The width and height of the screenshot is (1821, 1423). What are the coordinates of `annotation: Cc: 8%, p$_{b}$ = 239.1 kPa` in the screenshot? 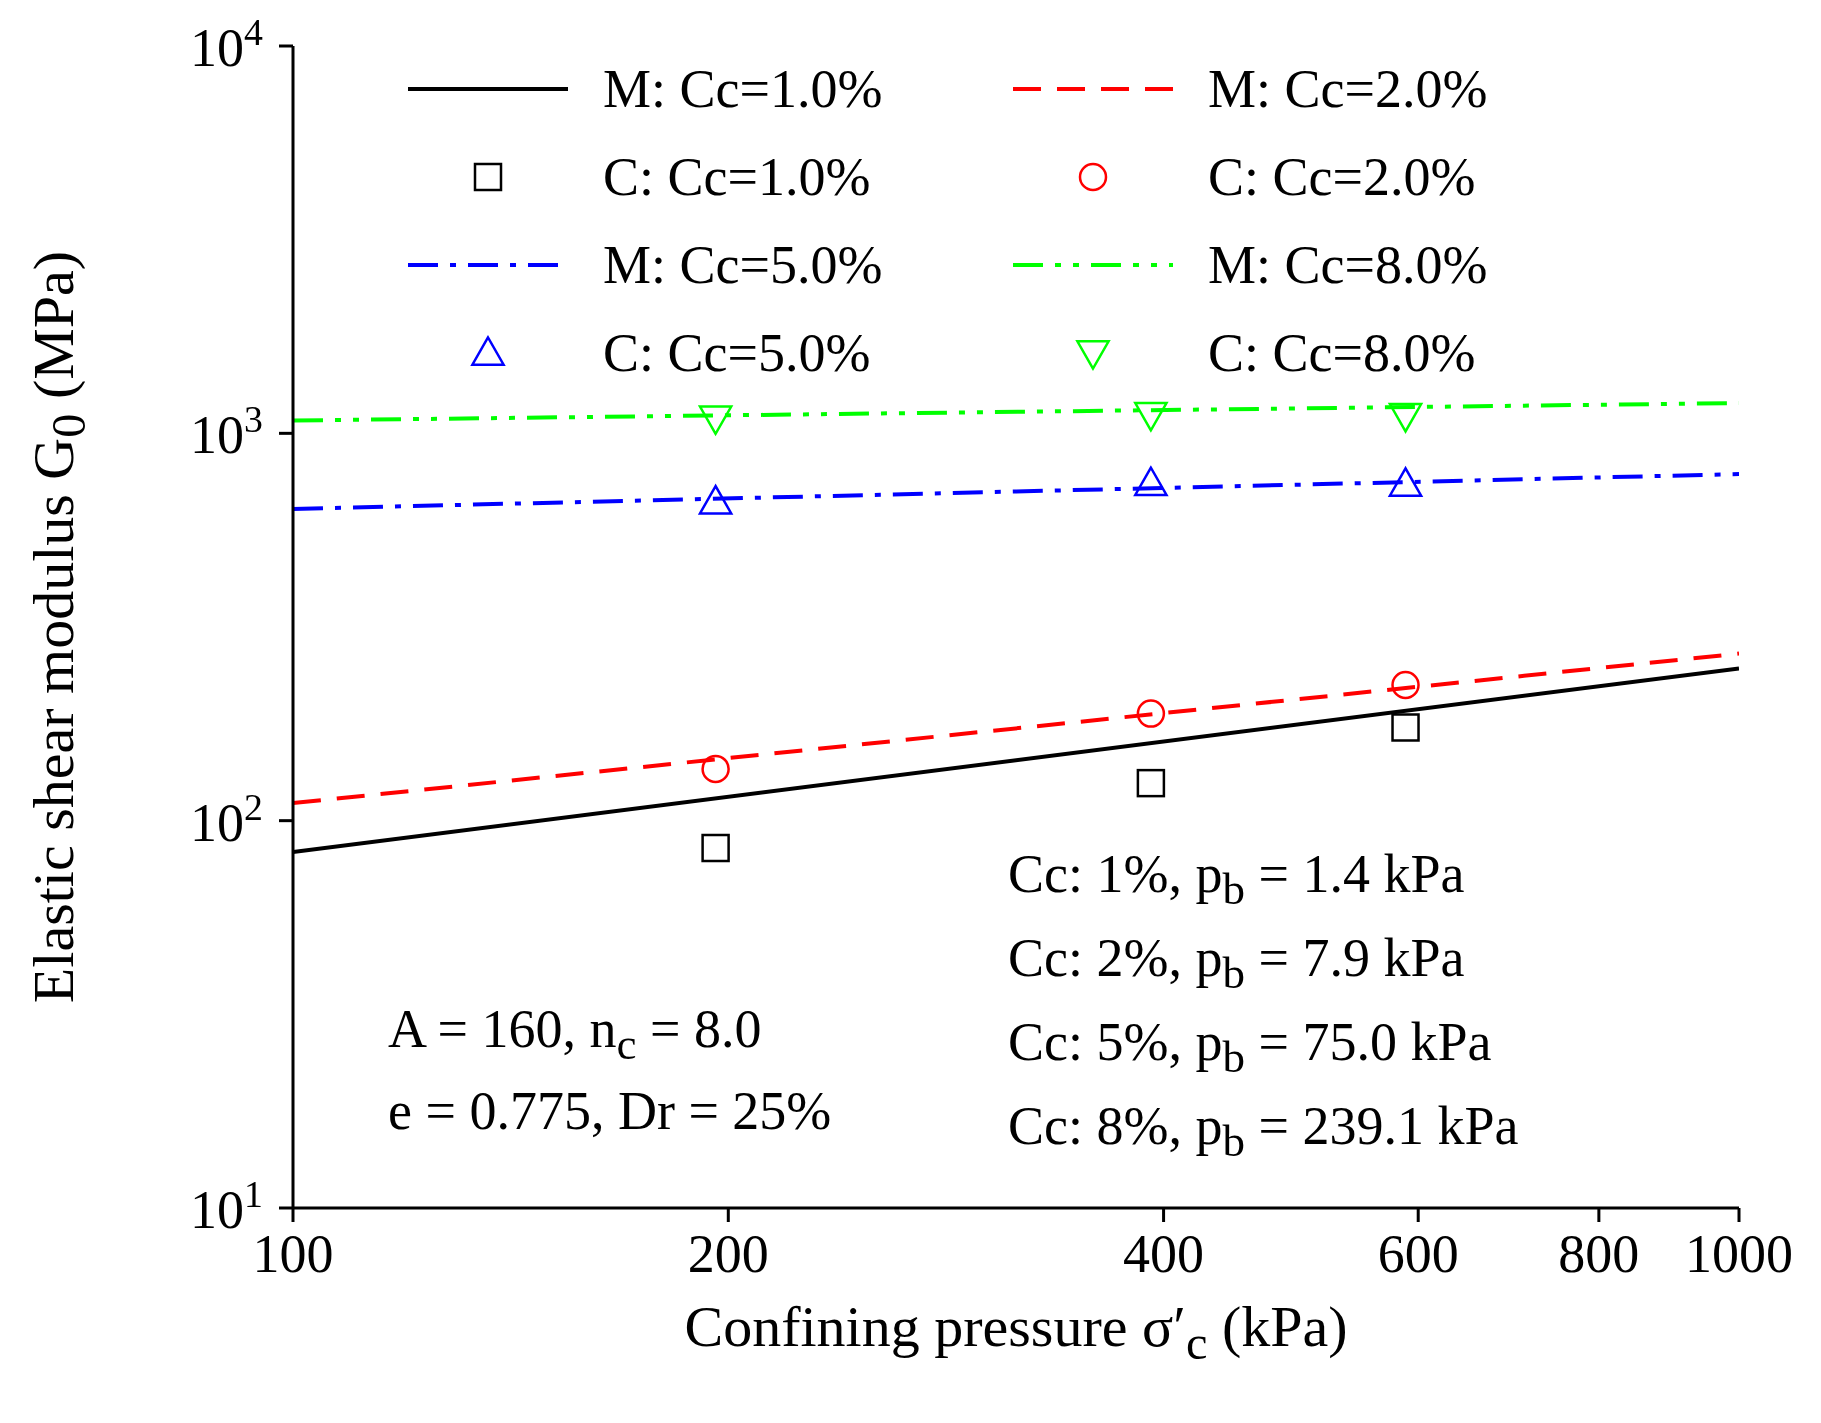 It's located at (1263, 1131).